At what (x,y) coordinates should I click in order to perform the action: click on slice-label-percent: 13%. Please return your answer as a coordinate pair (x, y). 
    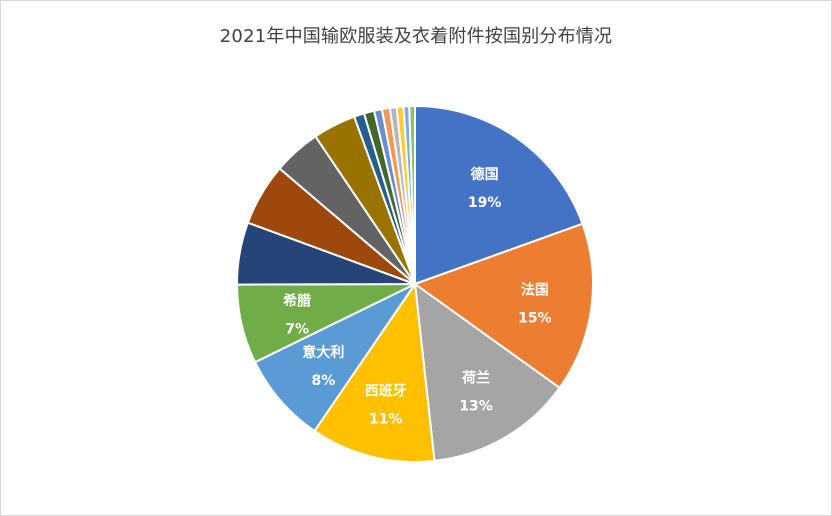
    Looking at the image, I should click on (476, 406).